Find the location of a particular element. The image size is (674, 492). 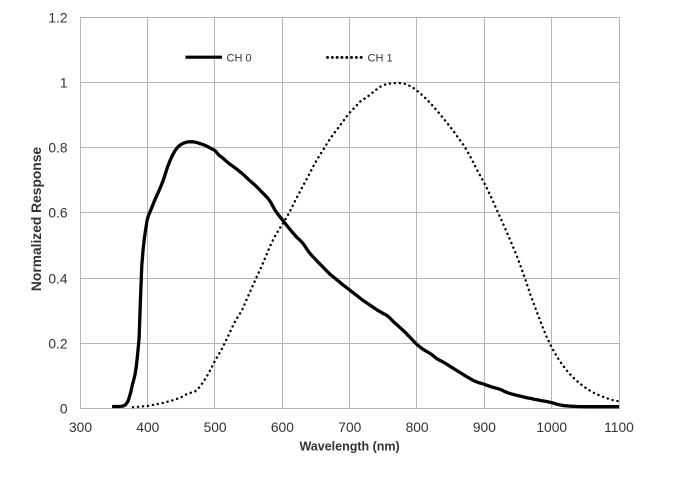

svg-text: 900 is located at coordinates (484, 427).